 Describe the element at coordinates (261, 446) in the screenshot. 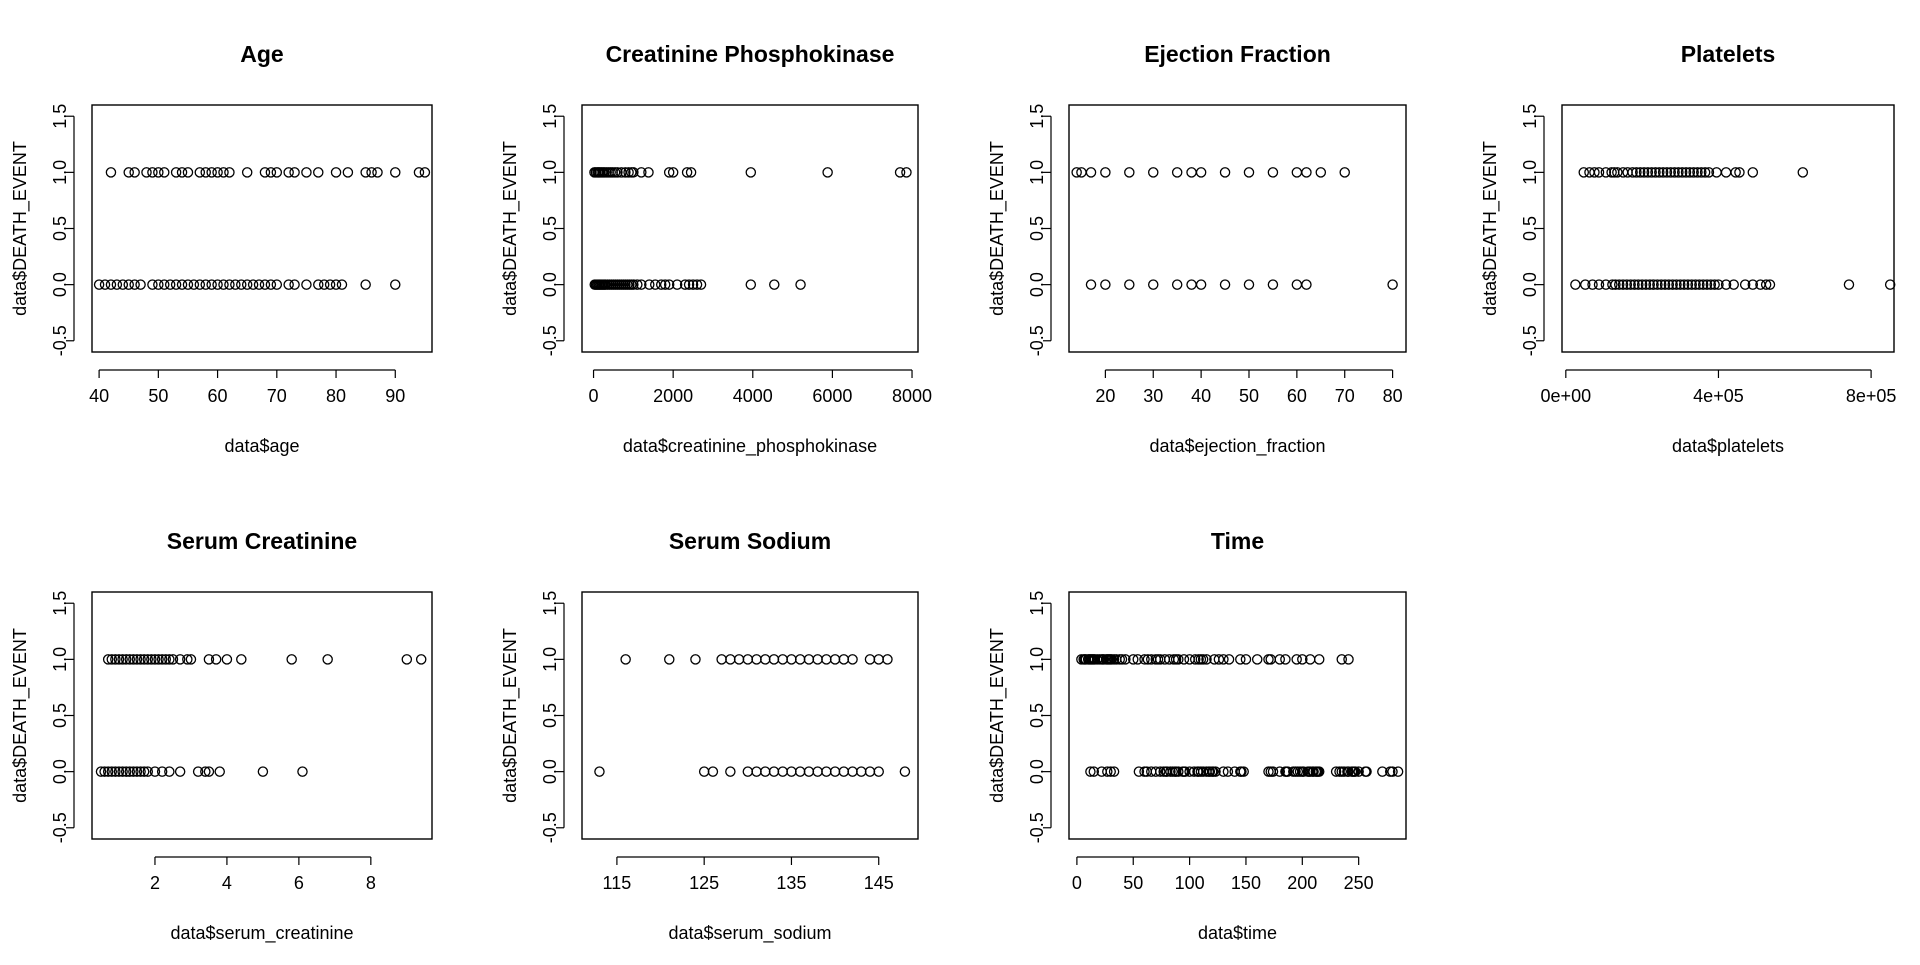

I see `x-axis-label: data$age` at that location.